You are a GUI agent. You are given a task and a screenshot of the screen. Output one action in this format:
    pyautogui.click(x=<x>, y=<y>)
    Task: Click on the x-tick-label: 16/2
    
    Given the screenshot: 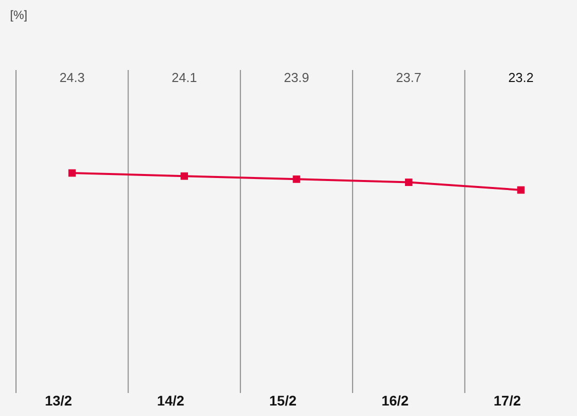 What is the action you would take?
    pyautogui.click(x=395, y=400)
    